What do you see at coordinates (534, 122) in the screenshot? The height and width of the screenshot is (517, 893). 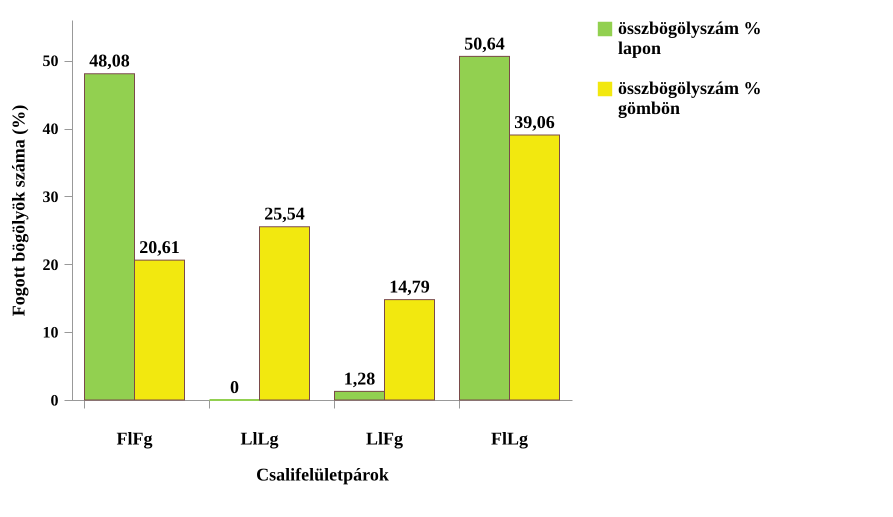 I see `data-label: 39,06` at bounding box center [534, 122].